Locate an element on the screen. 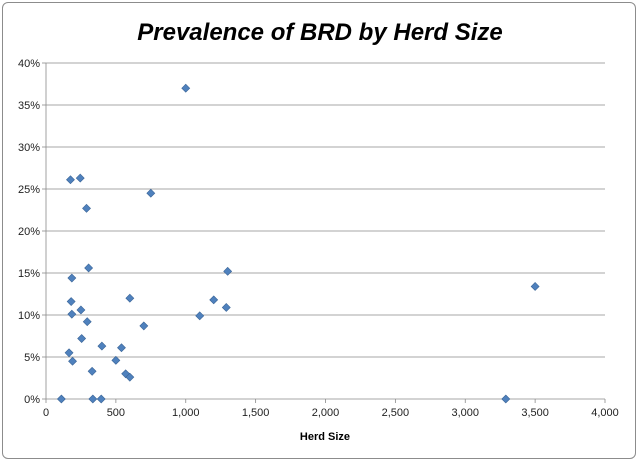 The height and width of the screenshot is (463, 640). y-tick-label: 30% is located at coordinates (29, 148).